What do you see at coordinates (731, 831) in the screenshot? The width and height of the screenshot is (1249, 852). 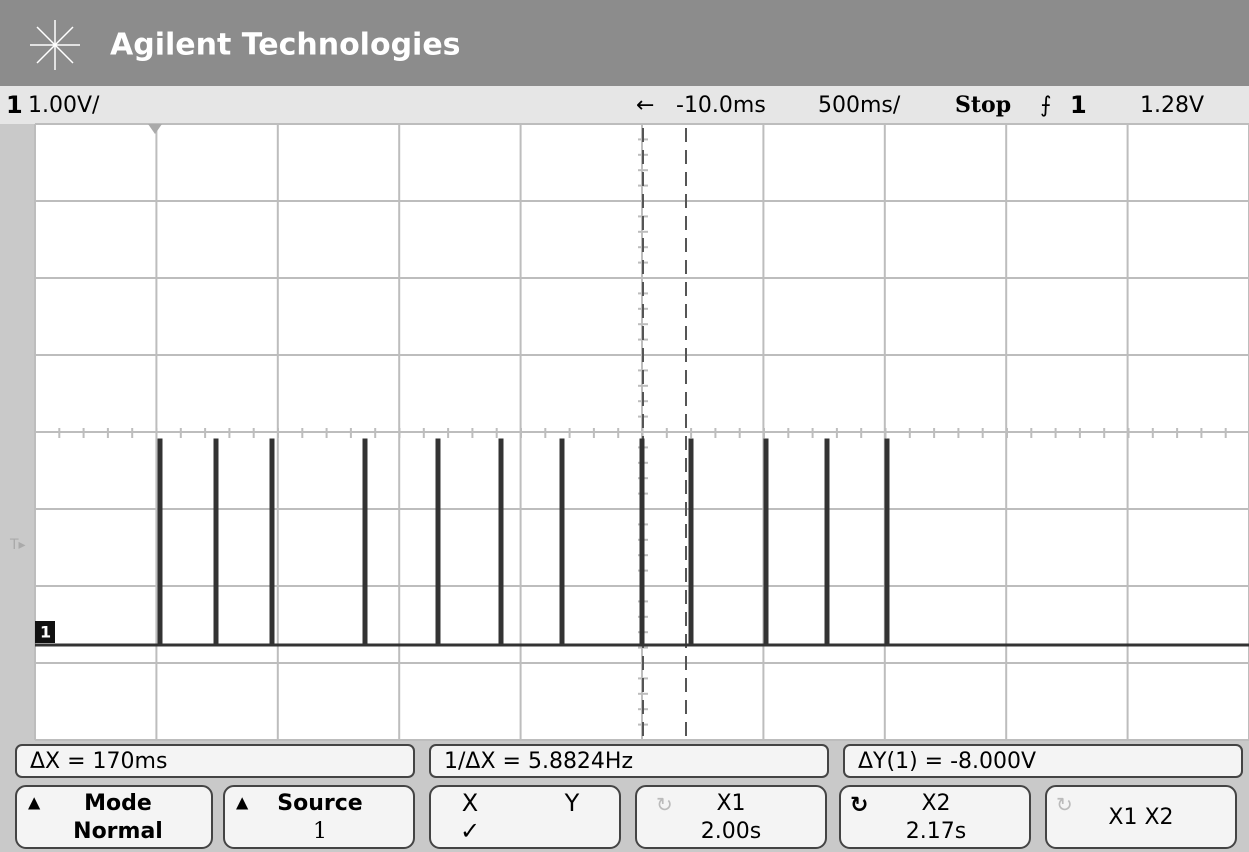 I see `x1-value: 2.00s` at bounding box center [731, 831].